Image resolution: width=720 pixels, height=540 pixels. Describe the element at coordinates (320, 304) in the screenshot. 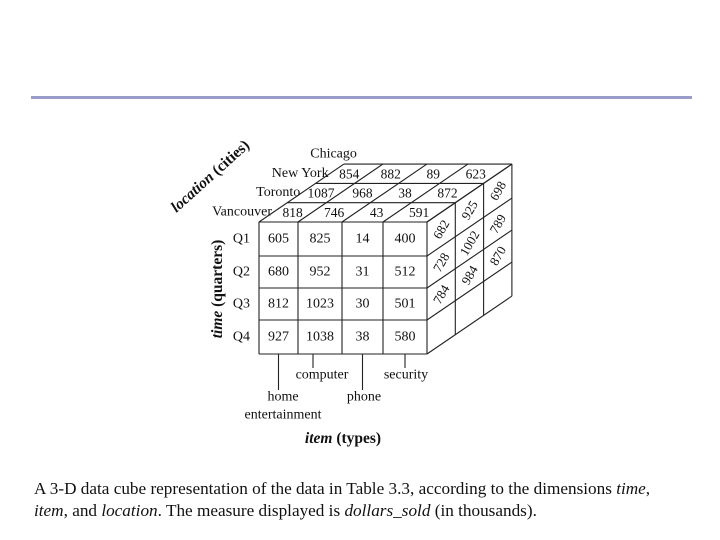

I see `cube-cell-value: 1023` at that location.